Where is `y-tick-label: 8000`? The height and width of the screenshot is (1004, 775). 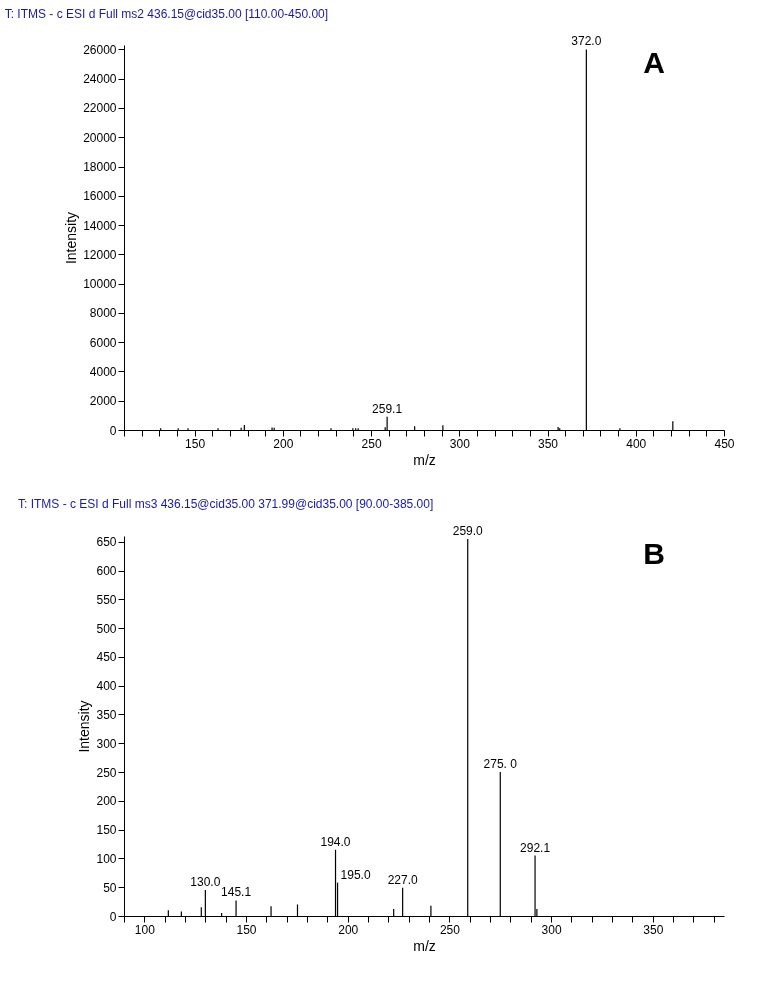
y-tick-label: 8000 is located at coordinates (103, 313).